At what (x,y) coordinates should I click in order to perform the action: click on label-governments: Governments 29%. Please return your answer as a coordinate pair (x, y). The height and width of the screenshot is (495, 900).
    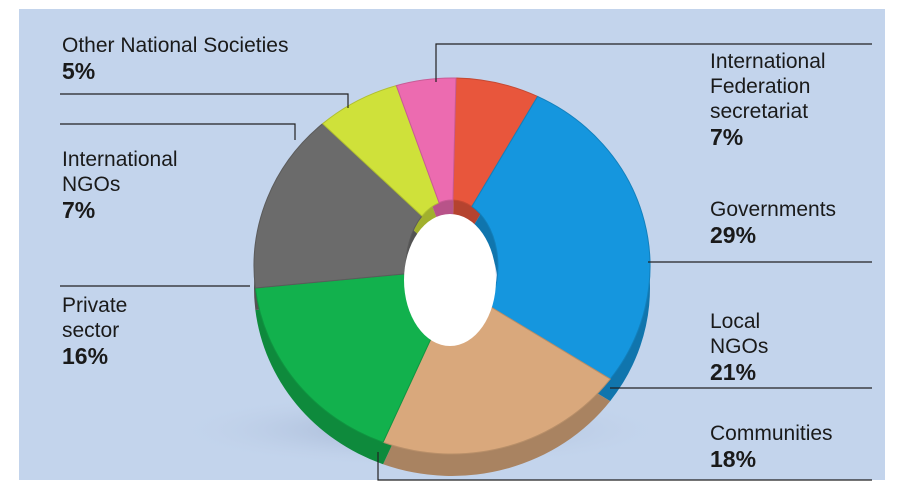
    Looking at the image, I should click on (773, 223).